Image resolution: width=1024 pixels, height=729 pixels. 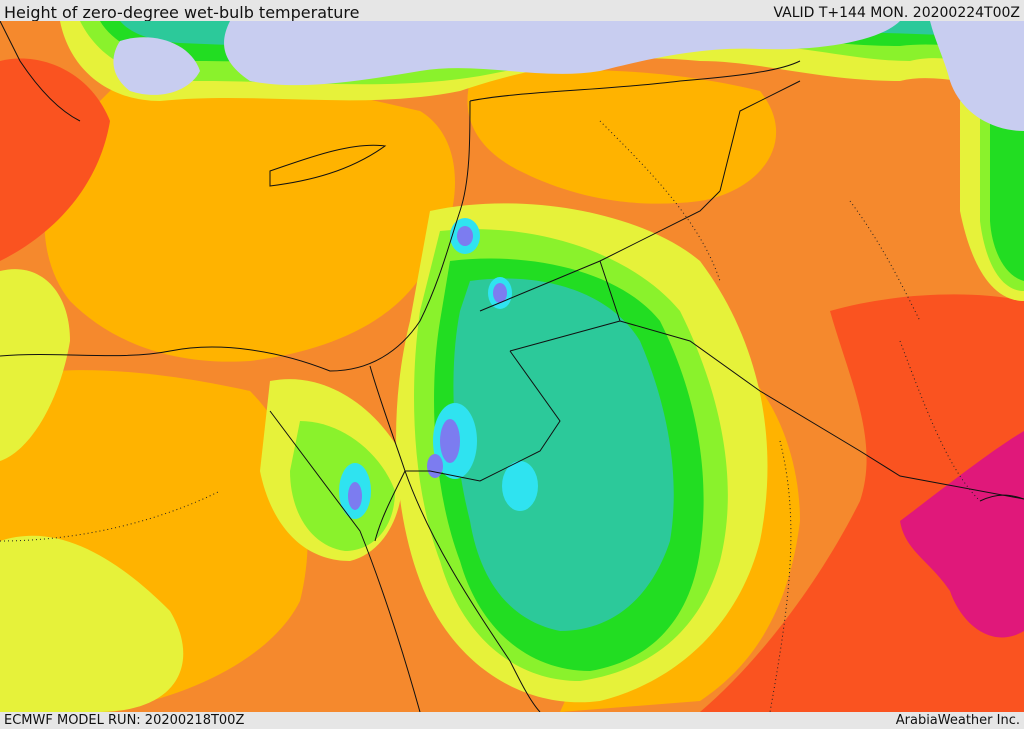 What do you see at coordinates (124, 720) in the screenshot?
I see `model-run: ECMWF MODEL RUN: 20200218T00Z` at bounding box center [124, 720].